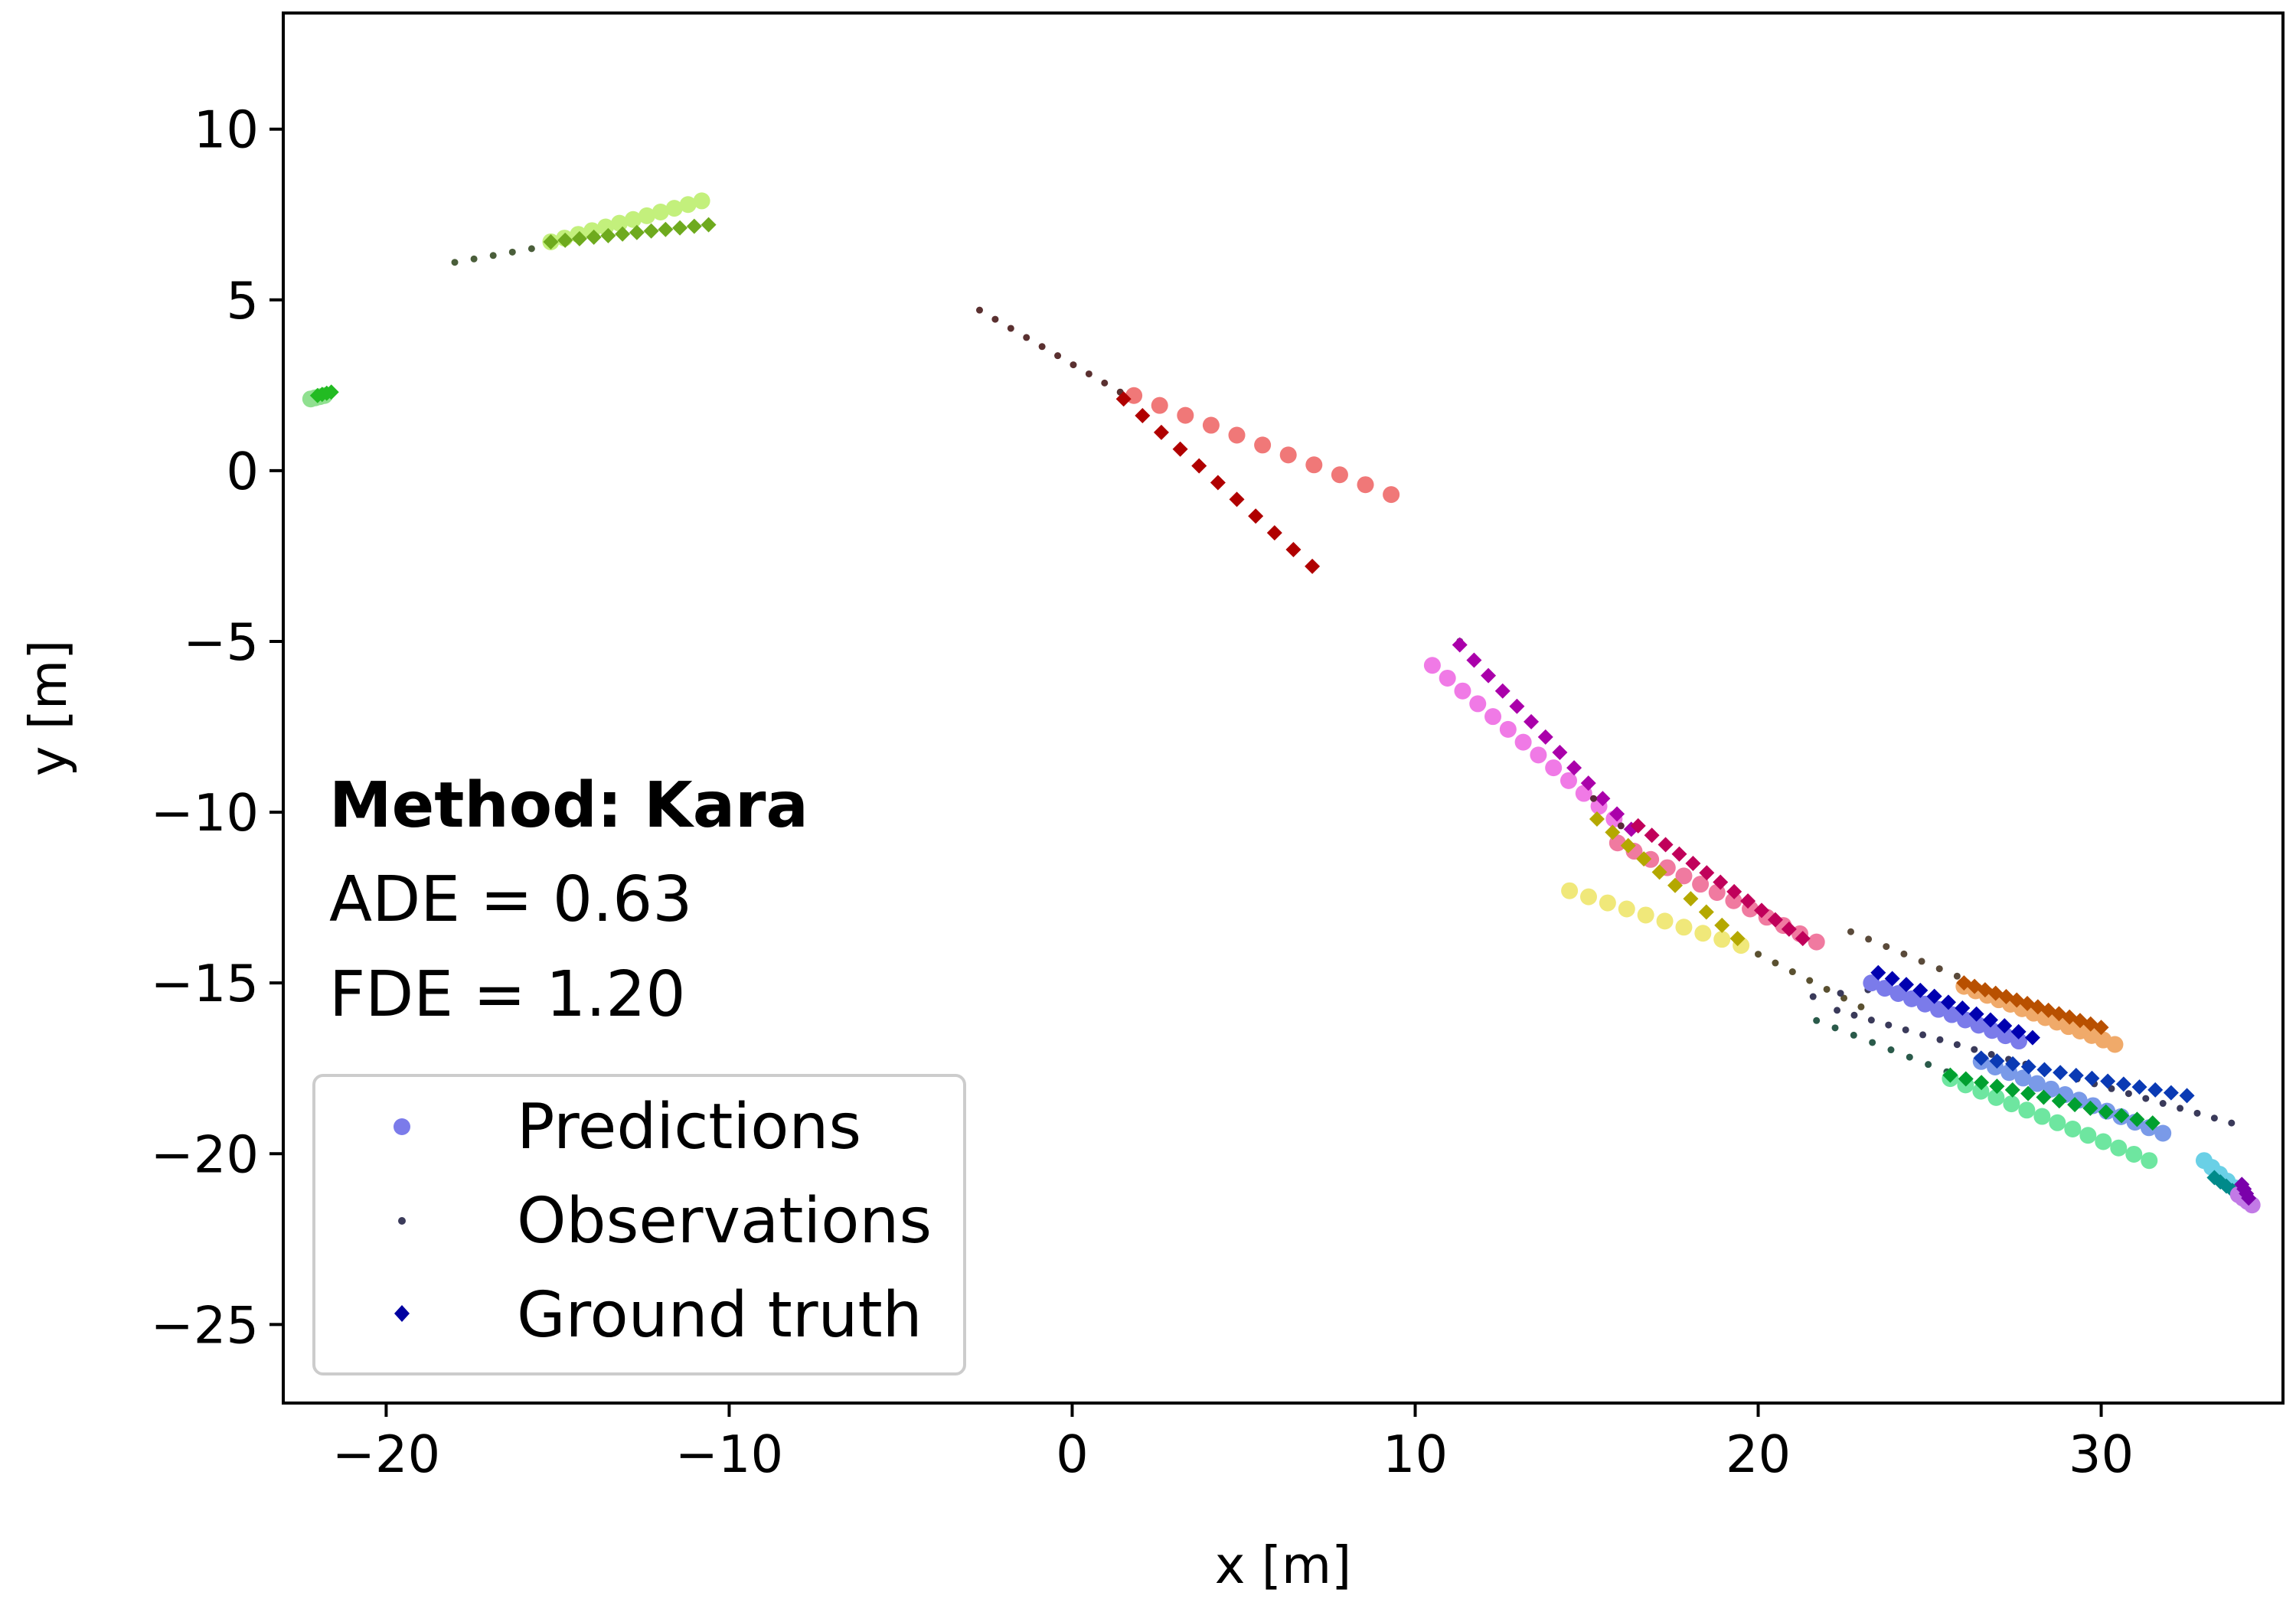  I want to click on y-tick-label: 10, so click(226, 130).